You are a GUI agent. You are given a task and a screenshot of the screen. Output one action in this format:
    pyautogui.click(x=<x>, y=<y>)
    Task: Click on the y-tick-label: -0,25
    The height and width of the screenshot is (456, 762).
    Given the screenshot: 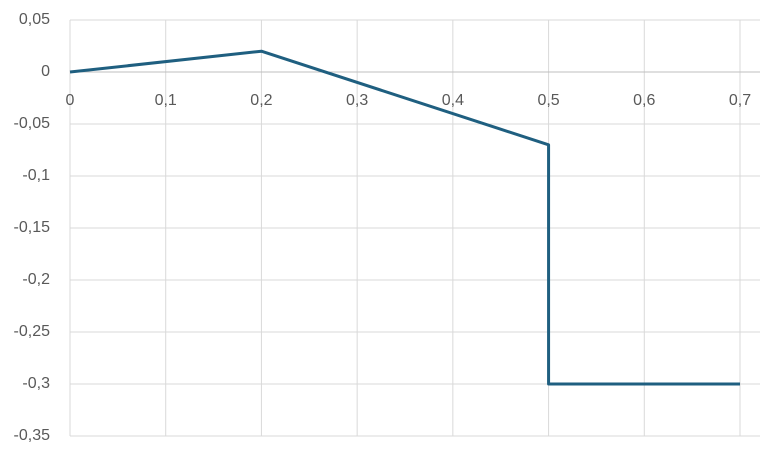 What is the action you would take?
    pyautogui.click(x=32, y=331)
    